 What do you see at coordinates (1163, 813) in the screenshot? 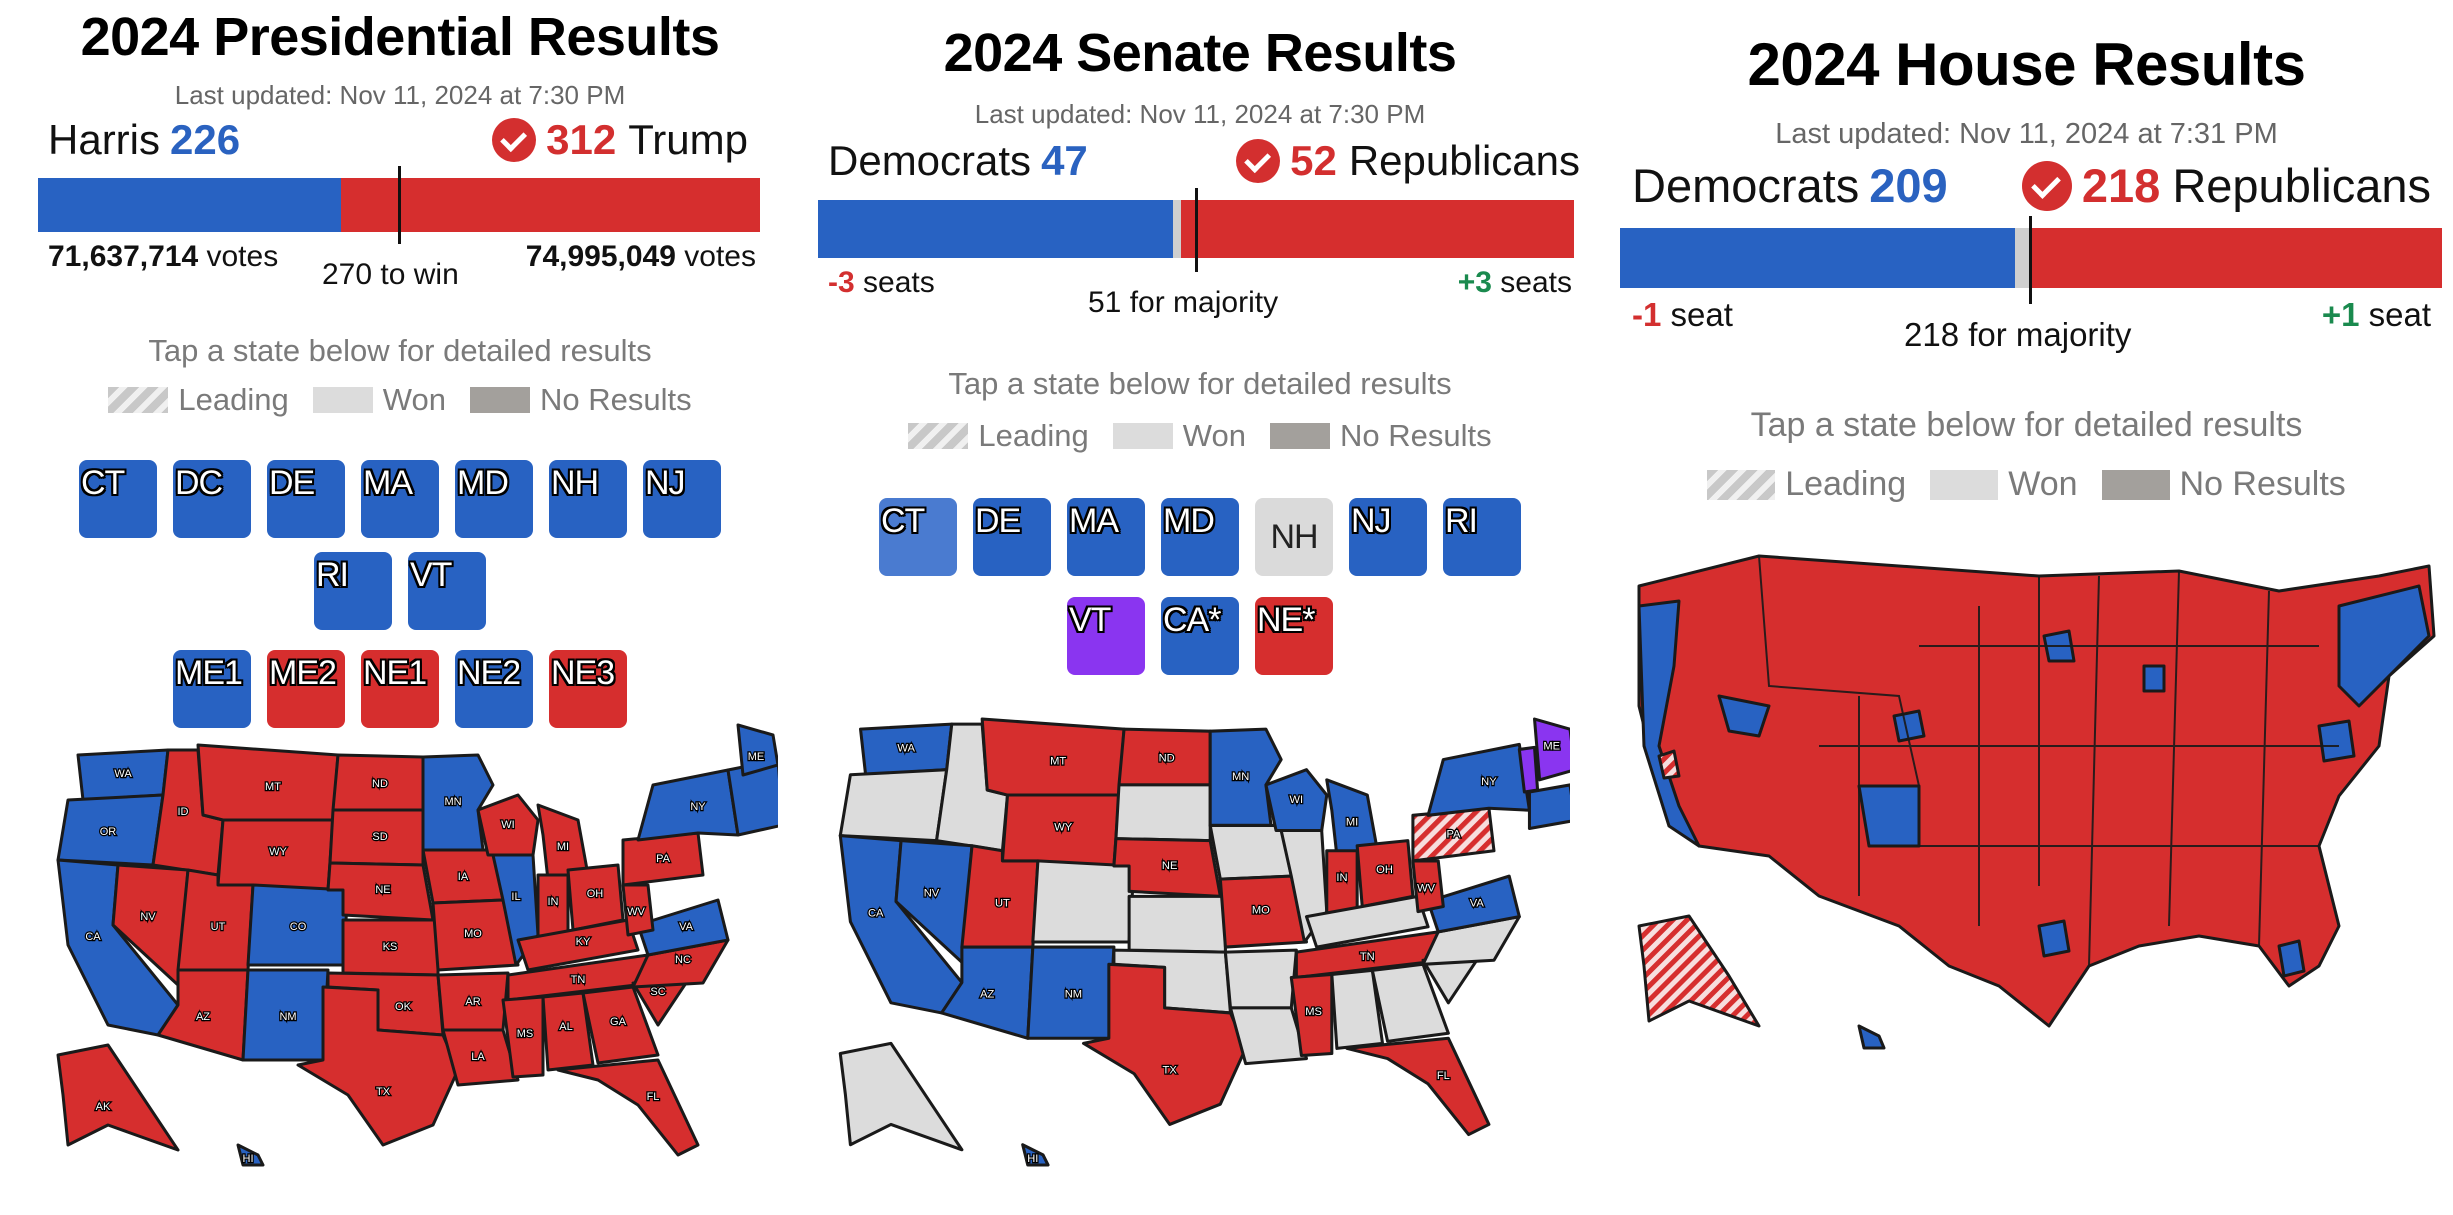
I see `state-sd` at bounding box center [1163, 813].